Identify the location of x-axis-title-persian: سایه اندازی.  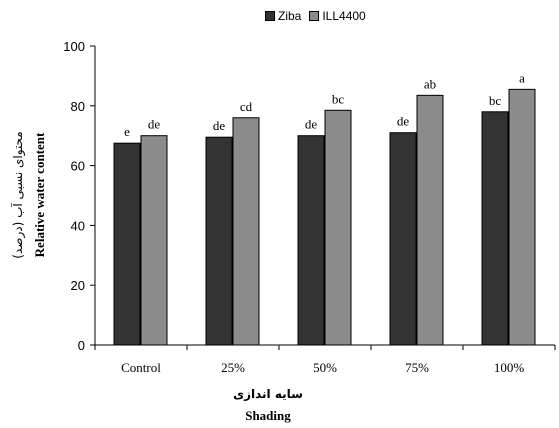
(268, 394).